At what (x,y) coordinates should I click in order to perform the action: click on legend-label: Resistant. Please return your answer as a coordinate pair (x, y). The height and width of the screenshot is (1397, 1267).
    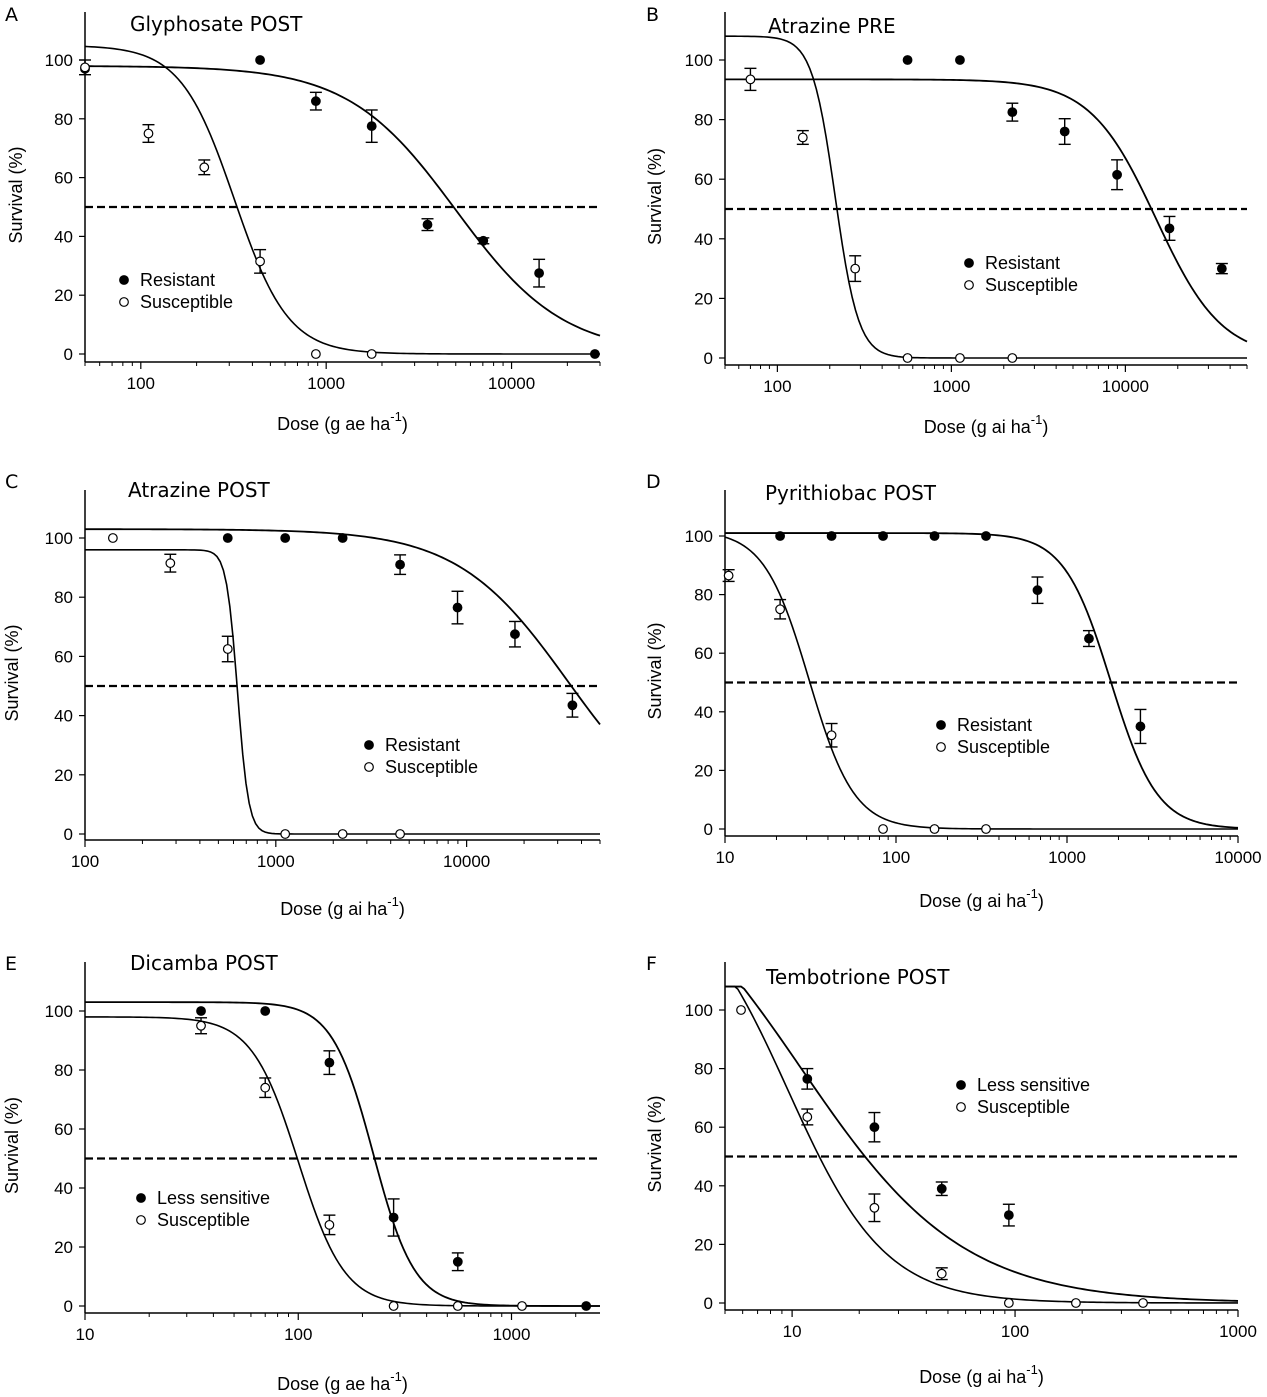
    Looking at the image, I should click on (1022, 263).